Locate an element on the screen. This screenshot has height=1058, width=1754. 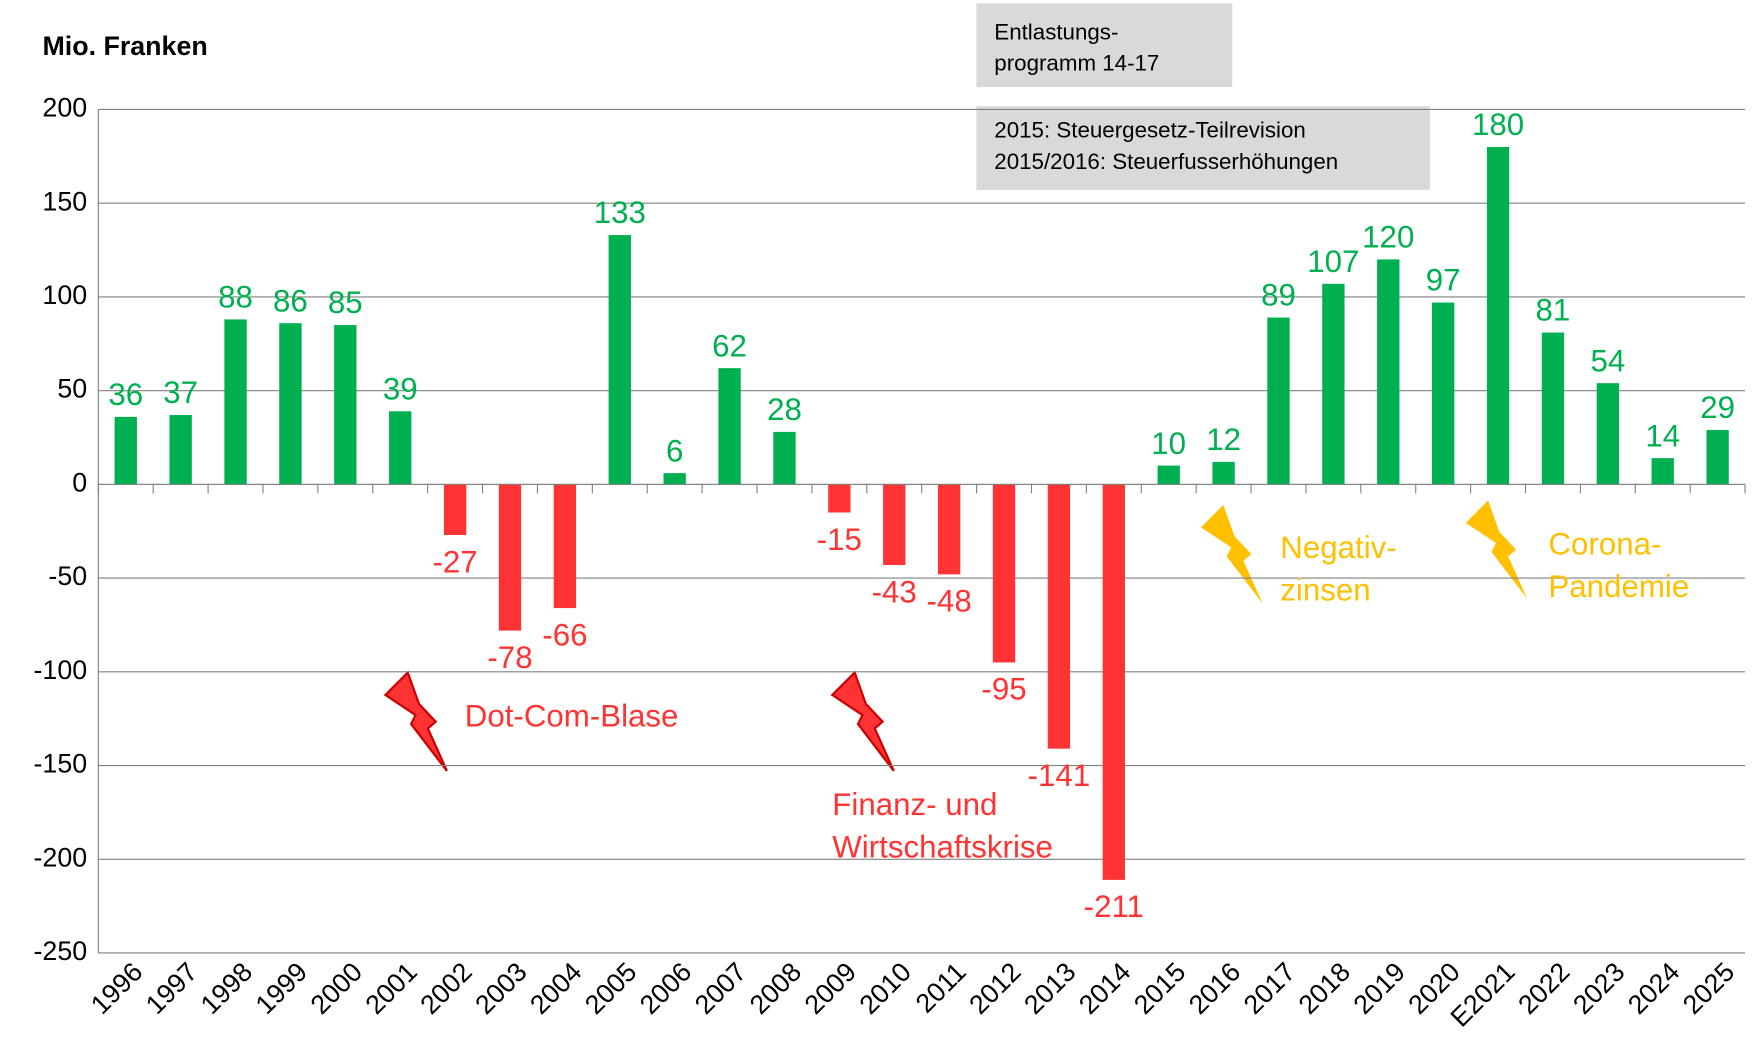
value-label: -141 is located at coordinates (1059, 775).